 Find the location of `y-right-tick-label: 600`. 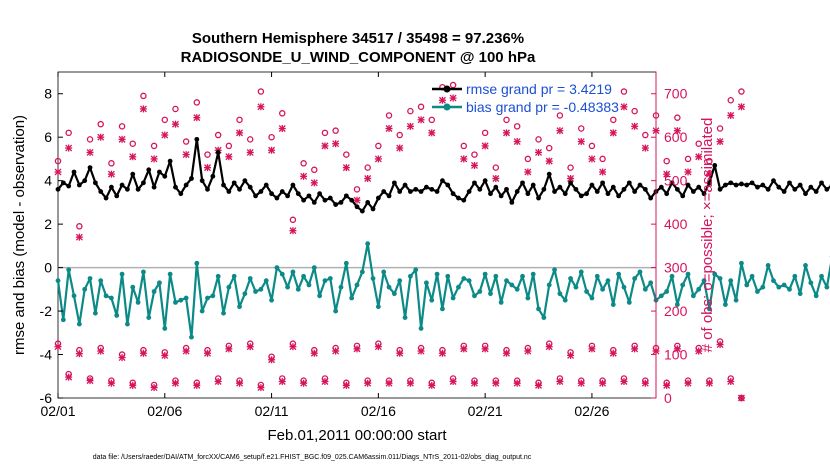

y-right-tick-label: 600 is located at coordinates (676, 137).